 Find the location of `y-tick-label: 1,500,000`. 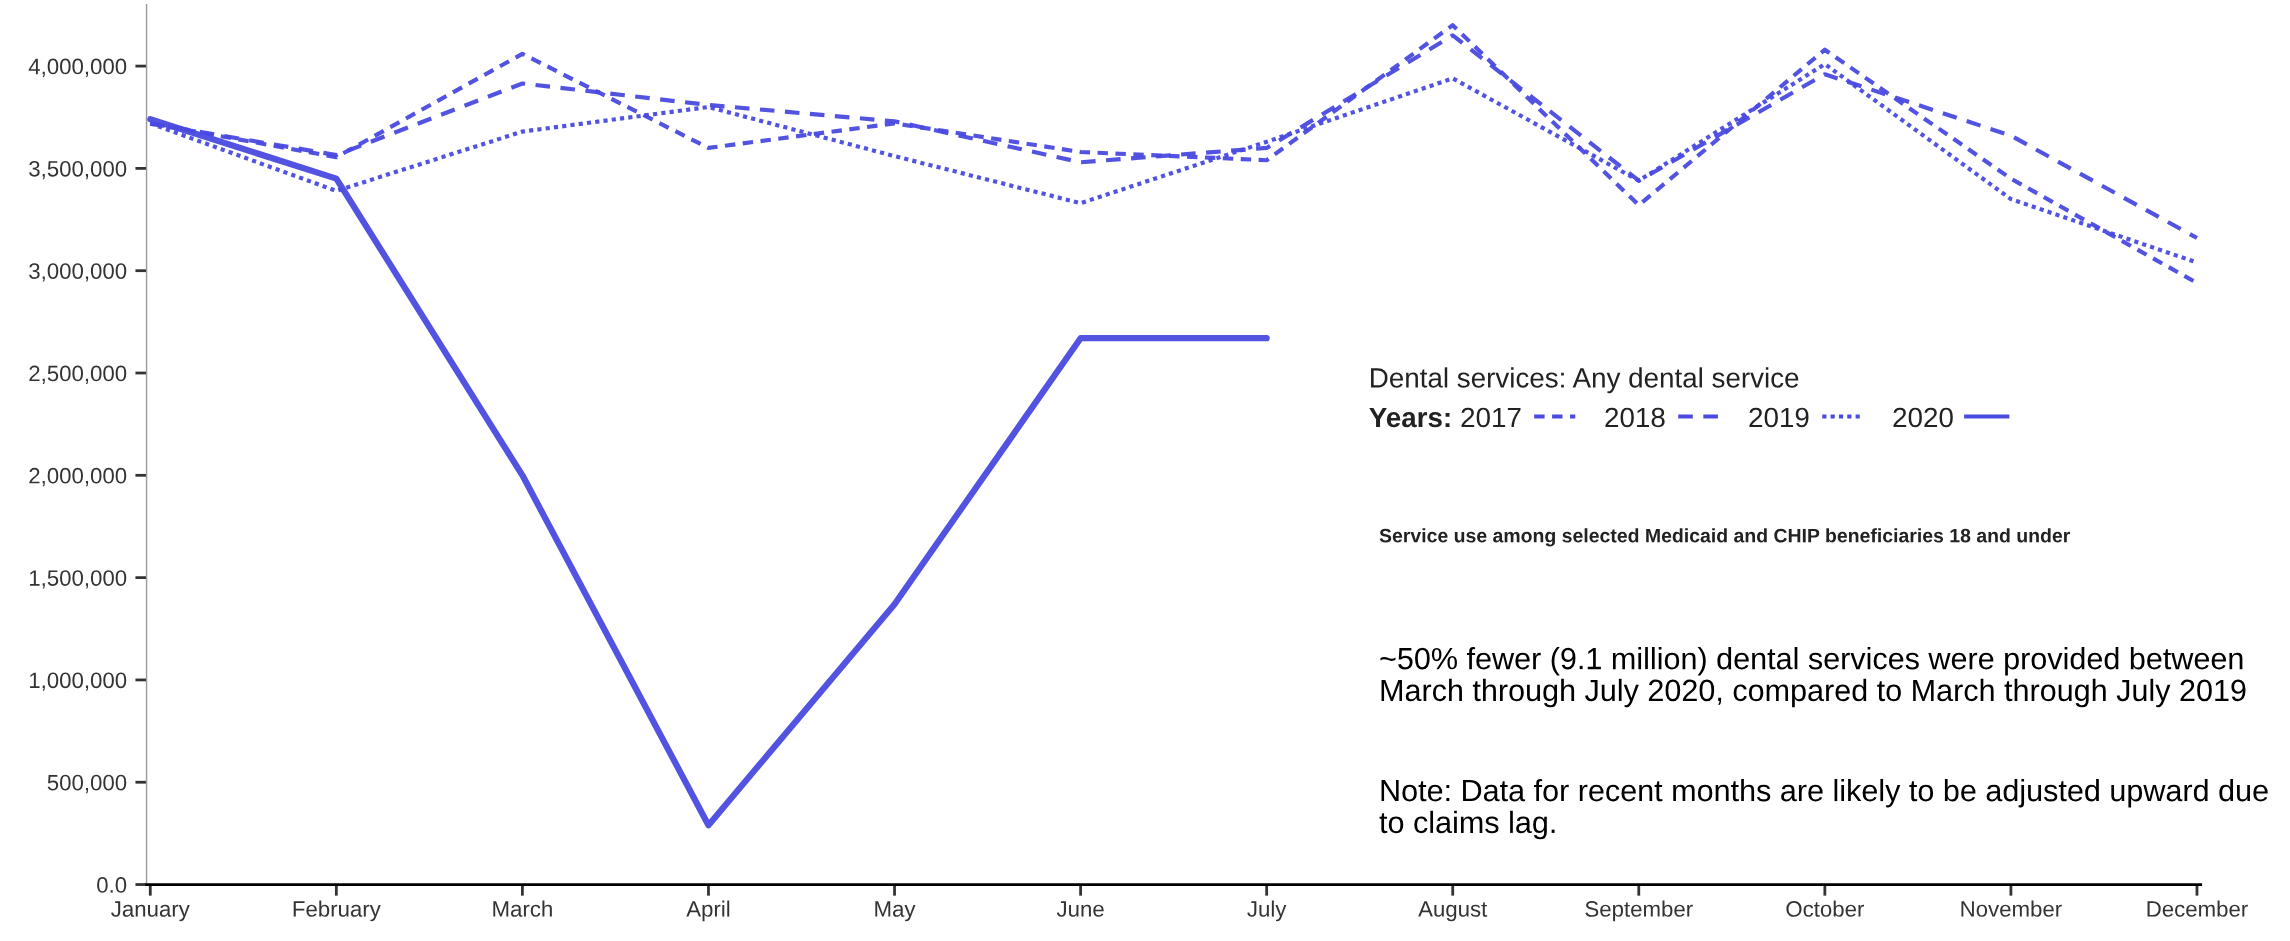

y-tick-label: 1,500,000 is located at coordinates (78, 579).